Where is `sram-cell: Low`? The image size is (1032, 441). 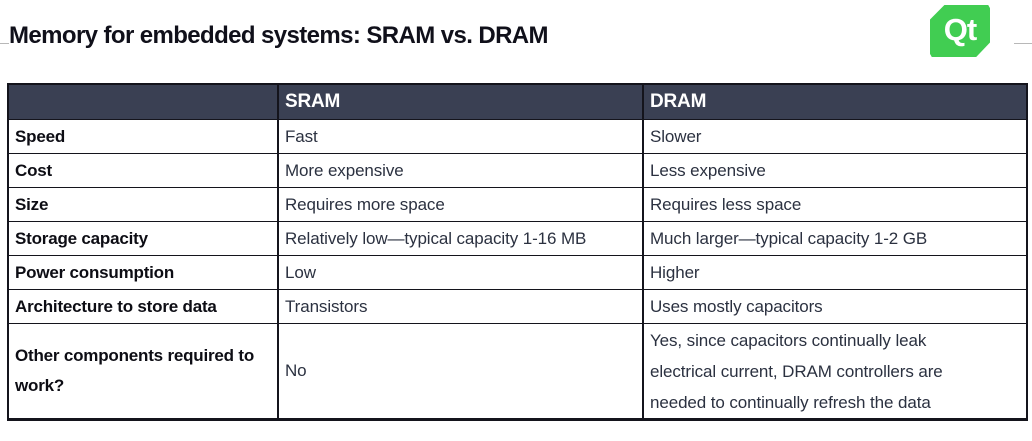 sram-cell: Low is located at coordinates (460, 272).